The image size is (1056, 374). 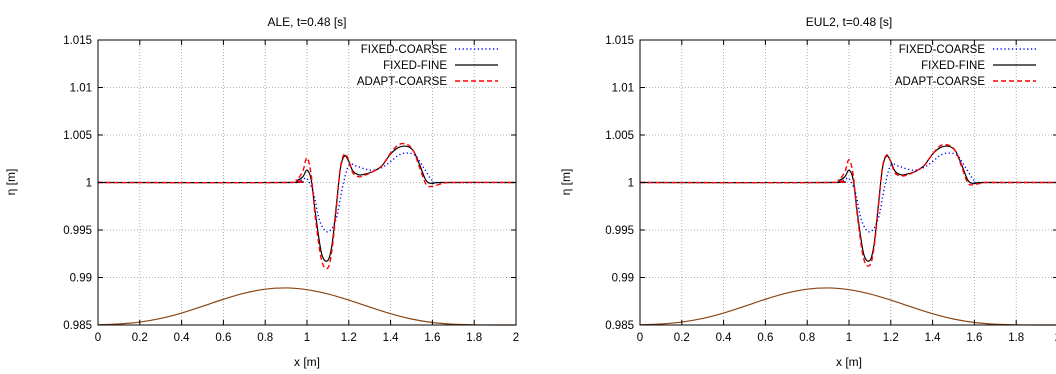 I want to click on chart-title: EUL2, t=0.48 [s], so click(x=849, y=22).